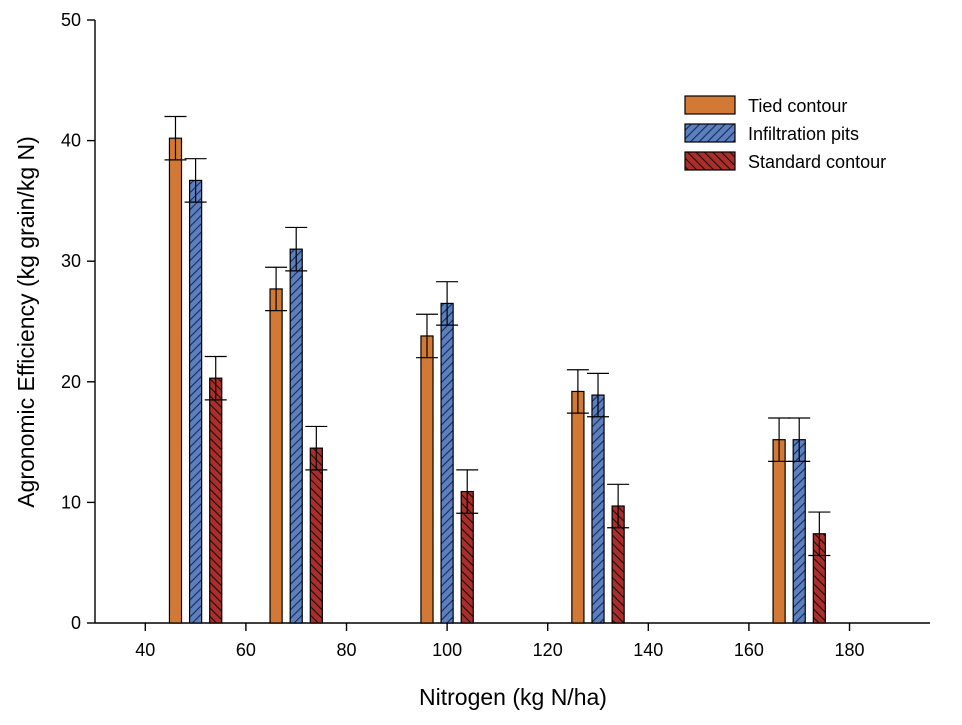 The height and width of the screenshot is (725, 962). I want to click on y-tick-label: 40, so click(71, 141).